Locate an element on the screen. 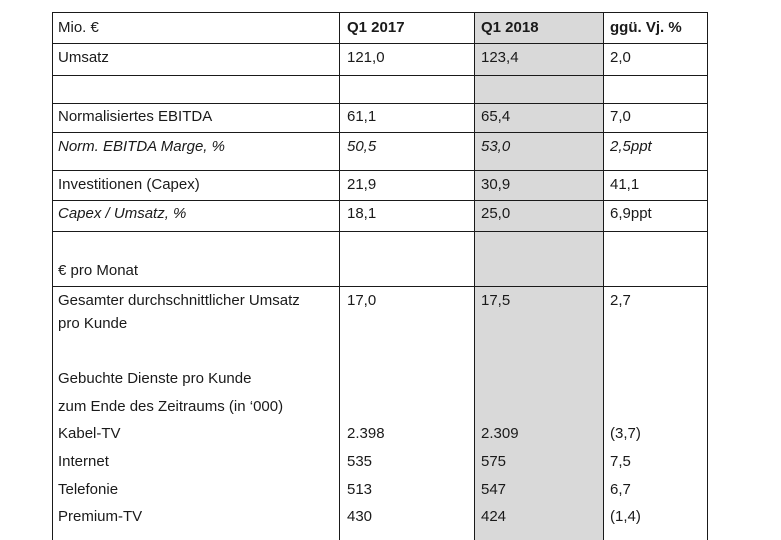 The width and height of the screenshot is (781, 540). arpu-q1-2017: 17,0 is located at coordinates (362, 300).